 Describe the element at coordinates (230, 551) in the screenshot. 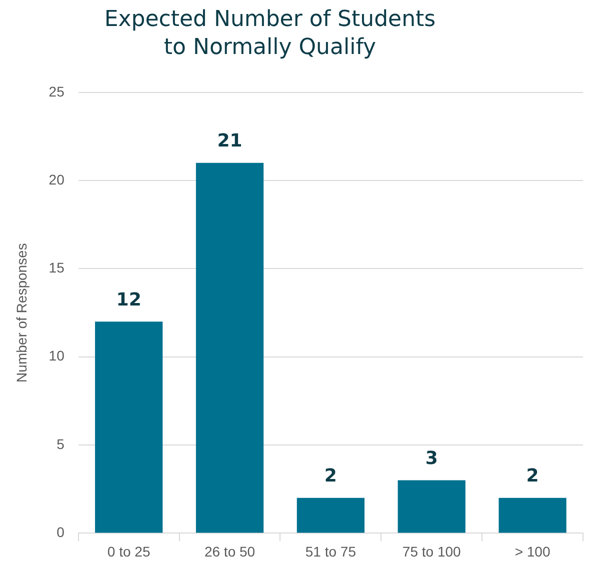

I see `x-tick-label: 26 to 50` at that location.